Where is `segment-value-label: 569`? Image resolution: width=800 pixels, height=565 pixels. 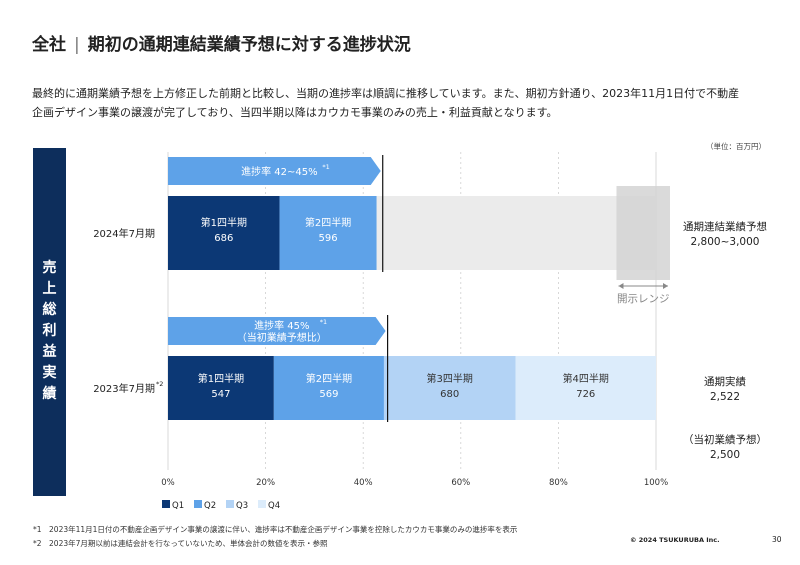 segment-value-label: 569 is located at coordinates (328, 394).